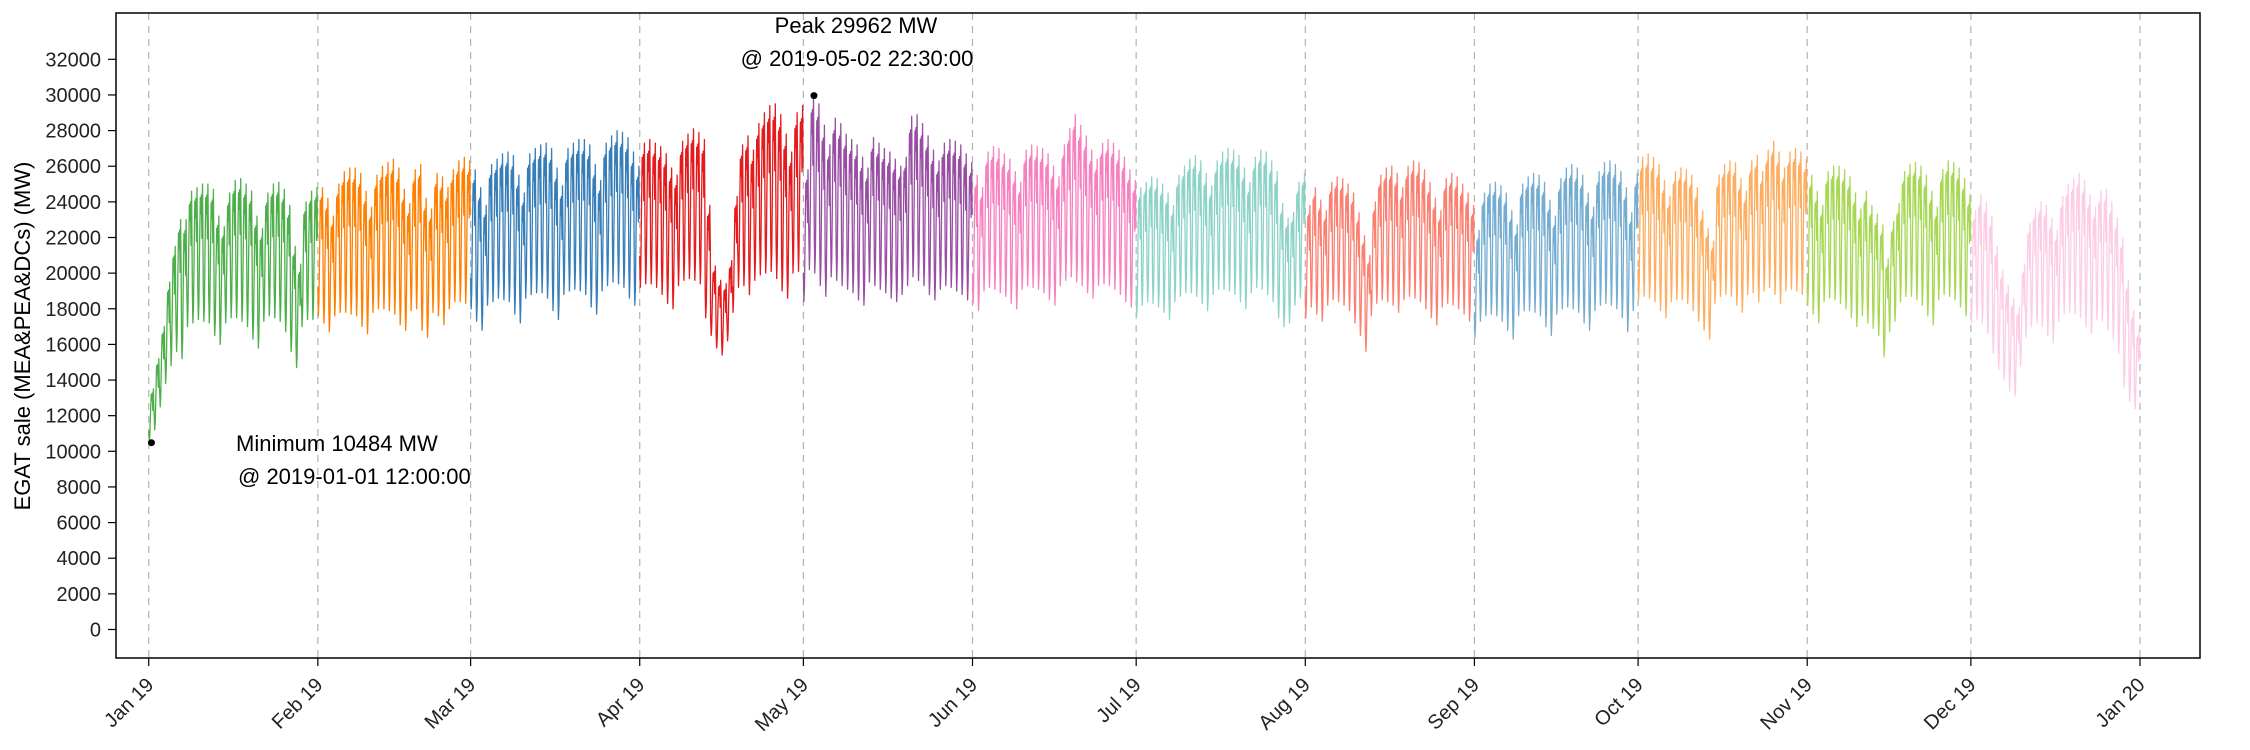 The height and width of the screenshot is (750, 2250). What do you see at coordinates (354, 476) in the screenshot?
I see `minimum-annotation-line-2: @ 2019-01-01 12:00:00` at bounding box center [354, 476].